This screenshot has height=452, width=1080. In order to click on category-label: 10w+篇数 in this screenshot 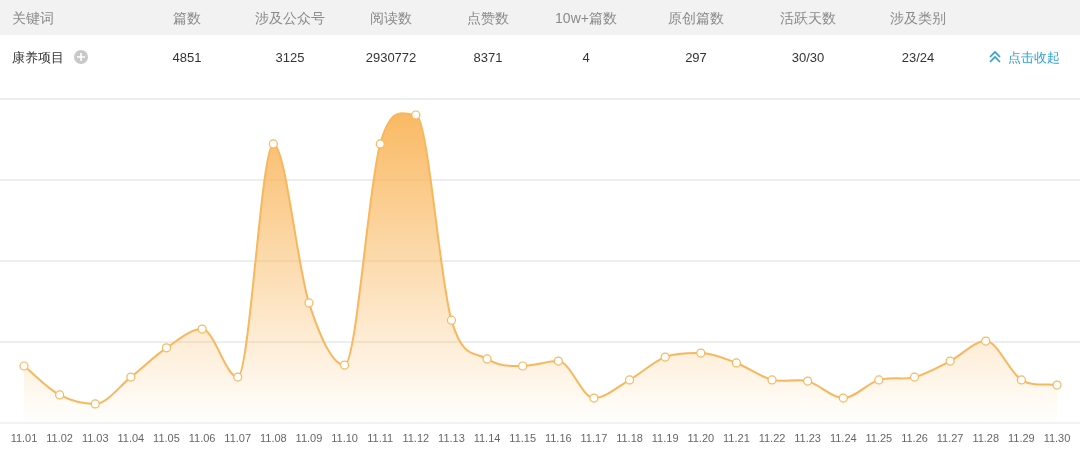, I will do `click(586, 18)`.